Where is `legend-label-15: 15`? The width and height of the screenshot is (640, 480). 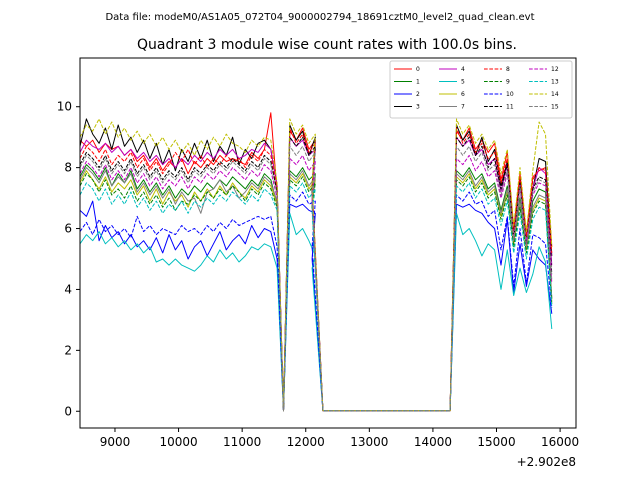
legend-label-15: 15 is located at coordinates (555, 107).